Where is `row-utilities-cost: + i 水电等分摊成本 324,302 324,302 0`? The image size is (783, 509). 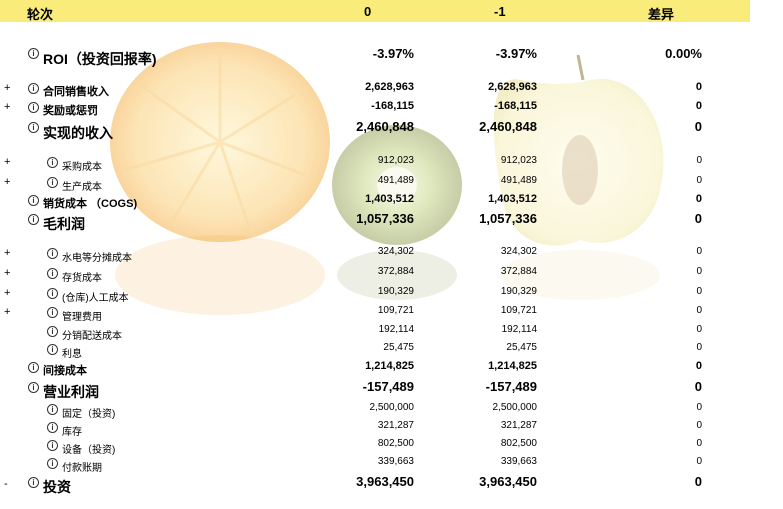
row-utilities-cost: + i 水电等分摊成本 324,302 324,302 0 is located at coordinates (380, 254).